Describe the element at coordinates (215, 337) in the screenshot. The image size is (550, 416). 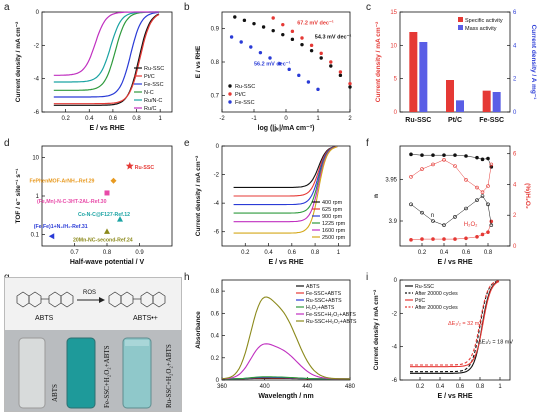
I see `y-tick-label: 0.4` at that location.